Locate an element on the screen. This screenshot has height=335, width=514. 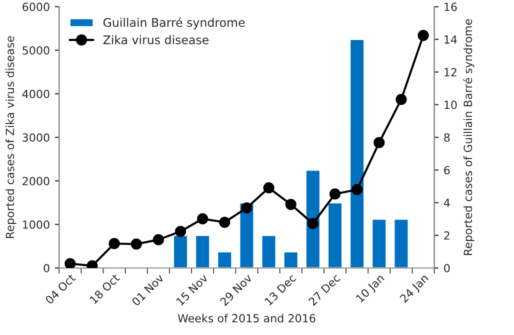
x-tick-label: 24 Jan is located at coordinates (414, 289).